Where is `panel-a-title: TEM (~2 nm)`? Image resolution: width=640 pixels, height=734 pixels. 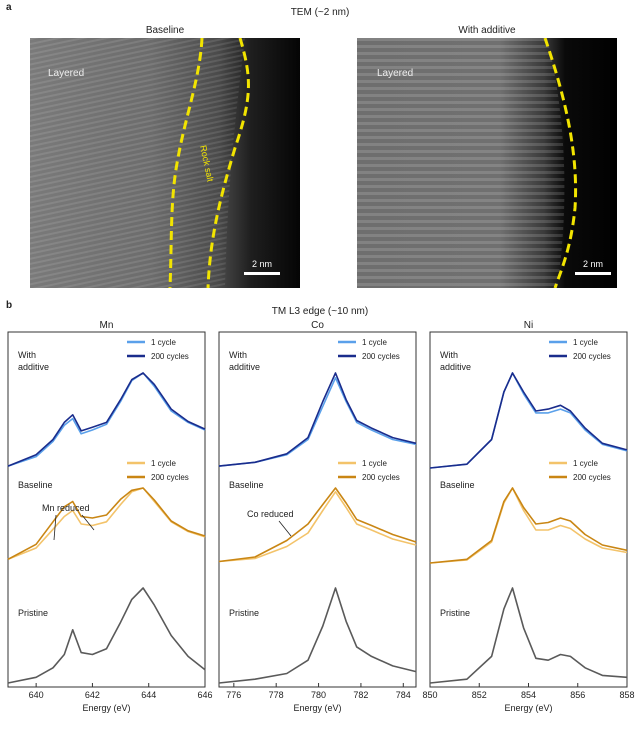 panel-a-title: TEM (~2 nm) is located at coordinates (320, 12).